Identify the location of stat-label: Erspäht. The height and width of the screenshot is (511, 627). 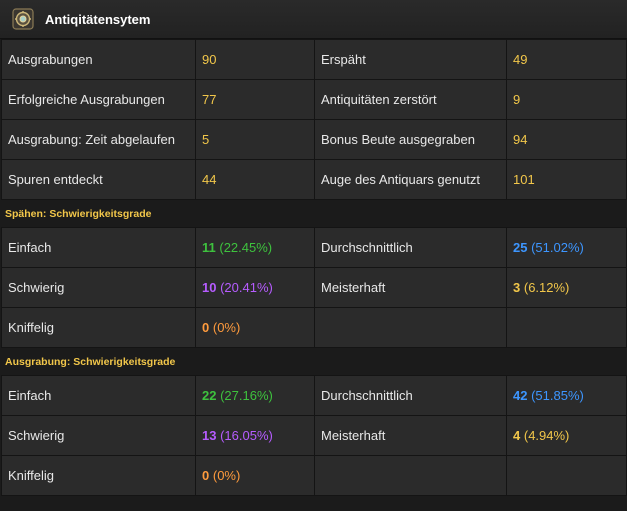
(410, 59).